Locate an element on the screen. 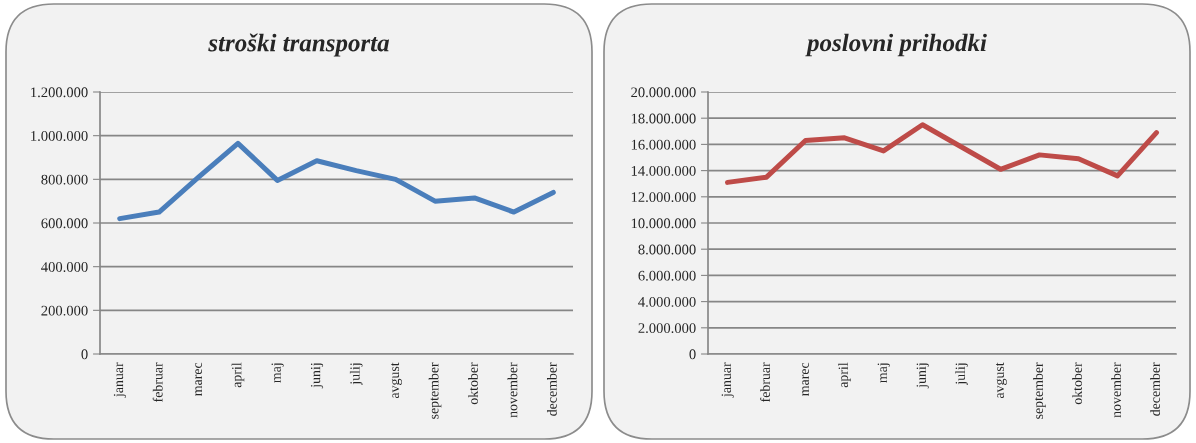 This screenshot has width=1196, height=443. chart-title: stroški transporta is located at coordinates (299, 45).